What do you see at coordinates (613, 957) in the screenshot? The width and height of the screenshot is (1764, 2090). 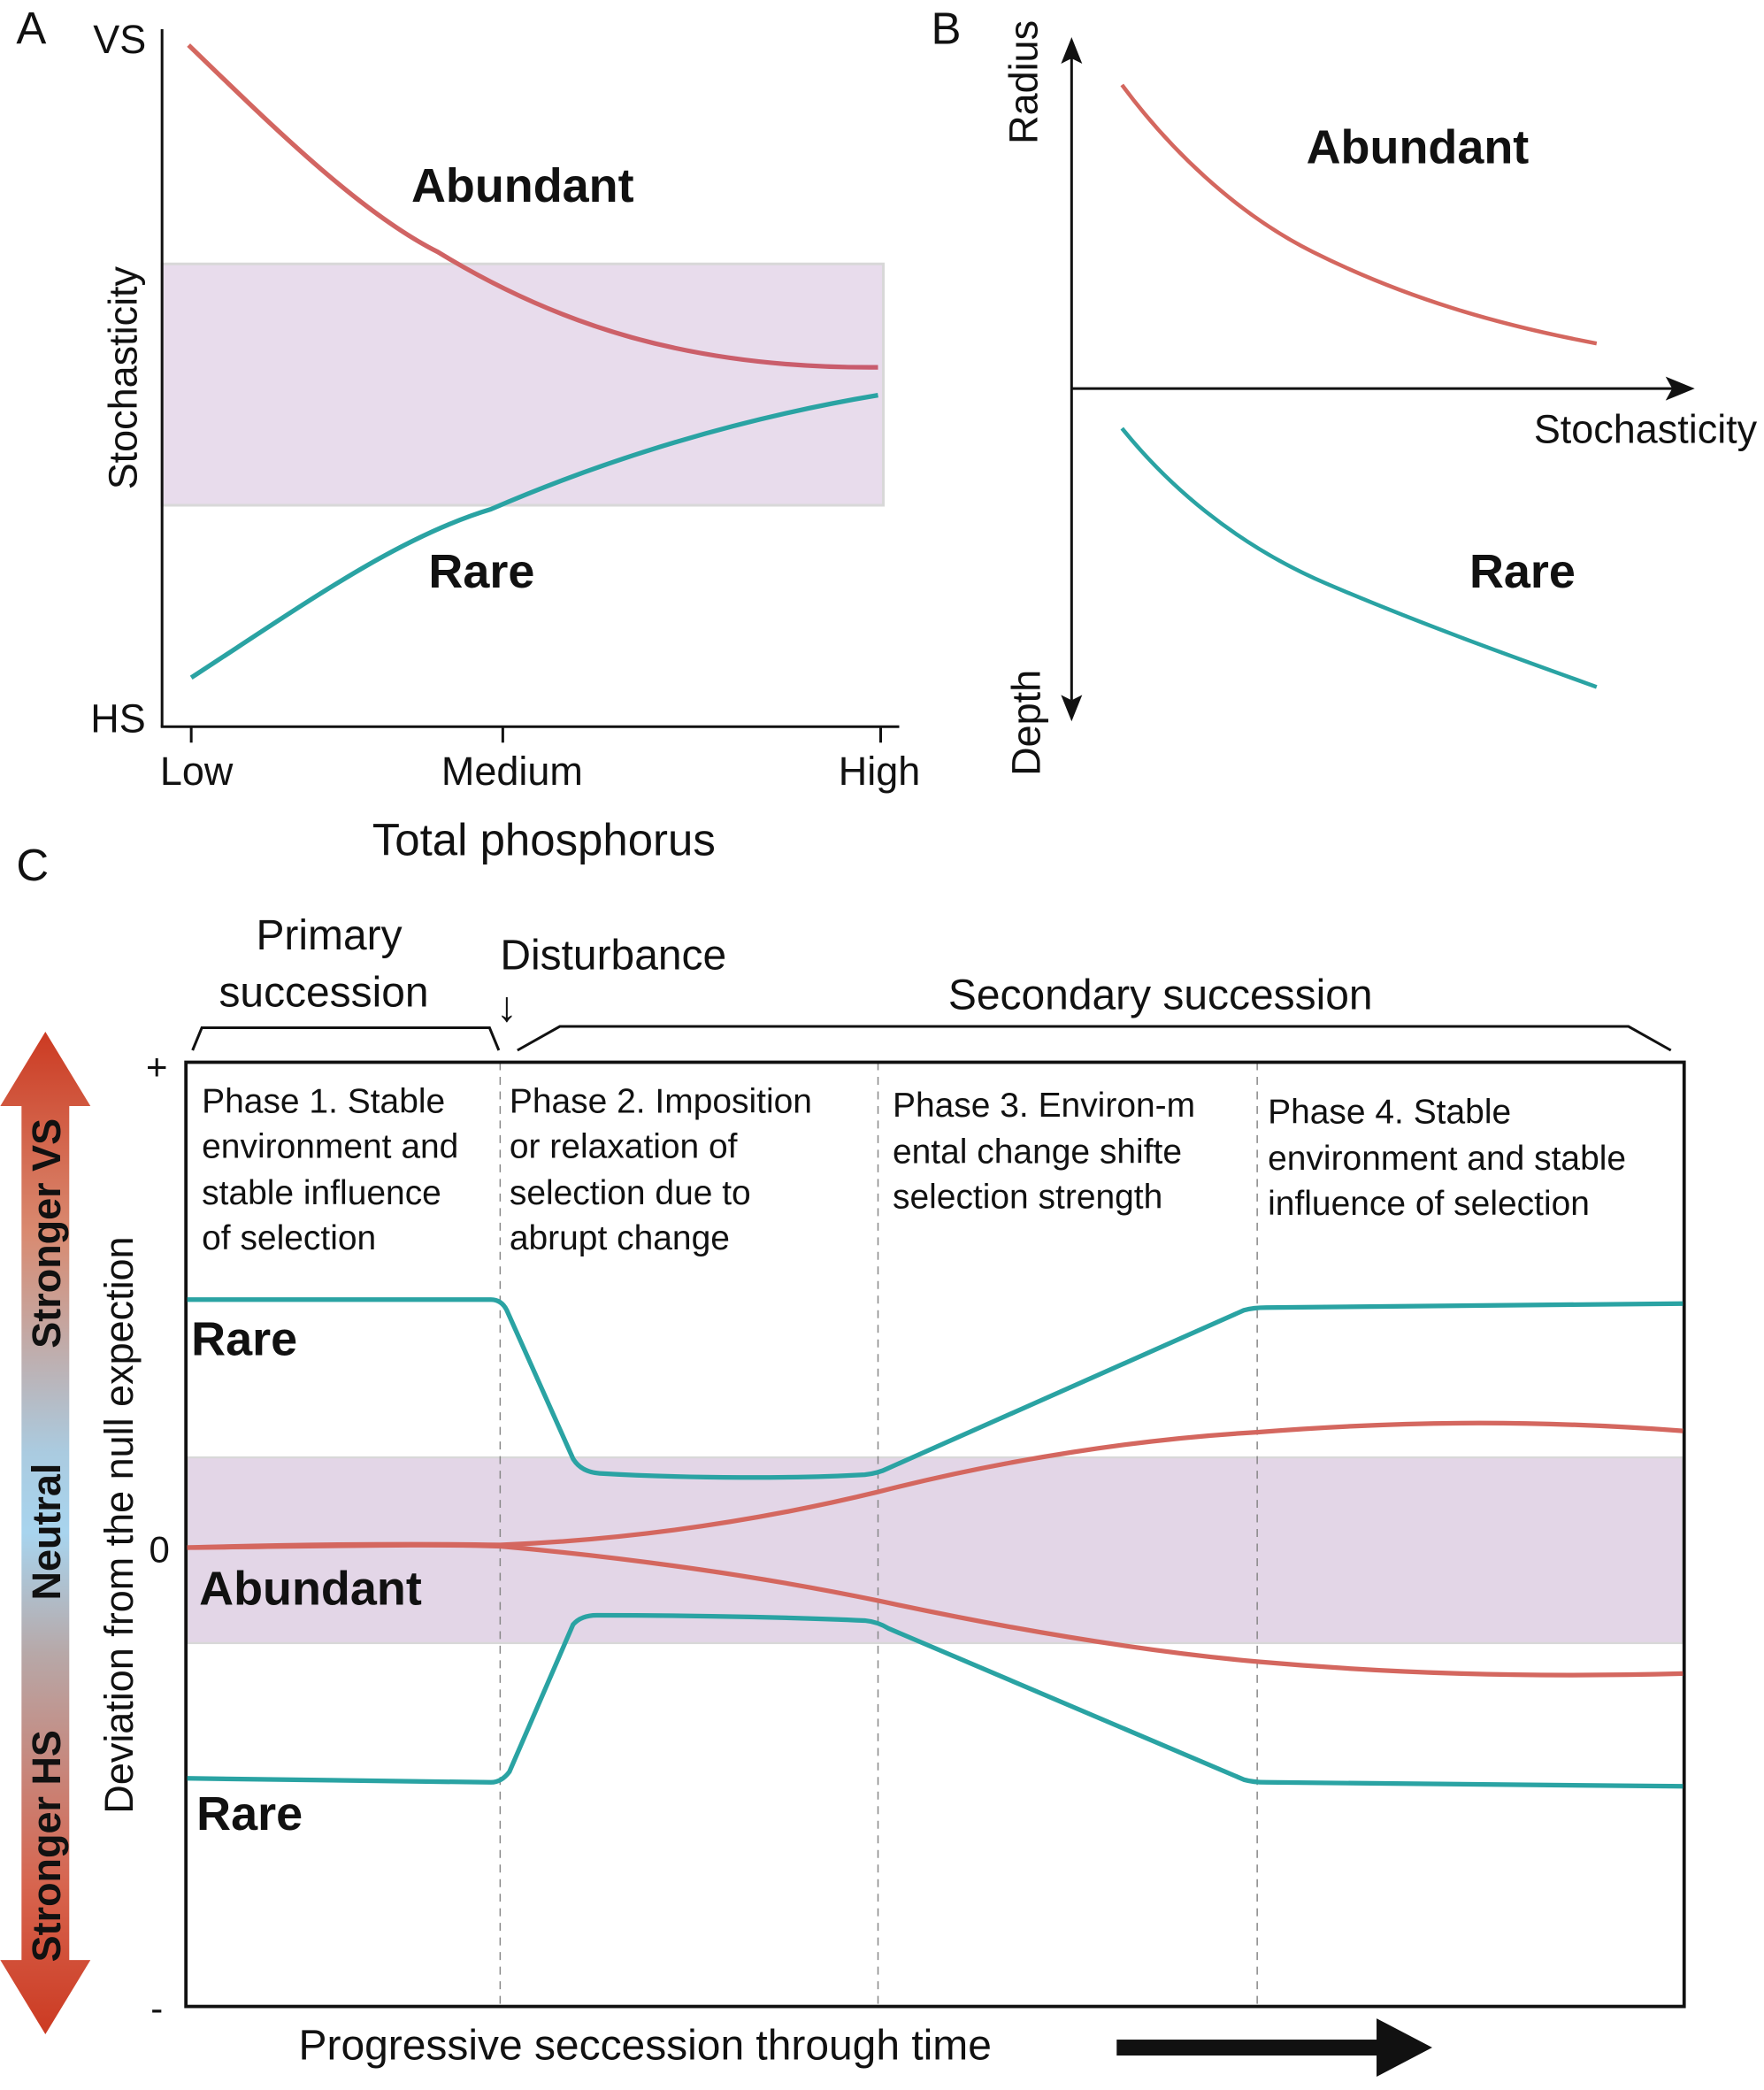 I see `disturbance-label: Disturbance` at bounding box center [613, 957].